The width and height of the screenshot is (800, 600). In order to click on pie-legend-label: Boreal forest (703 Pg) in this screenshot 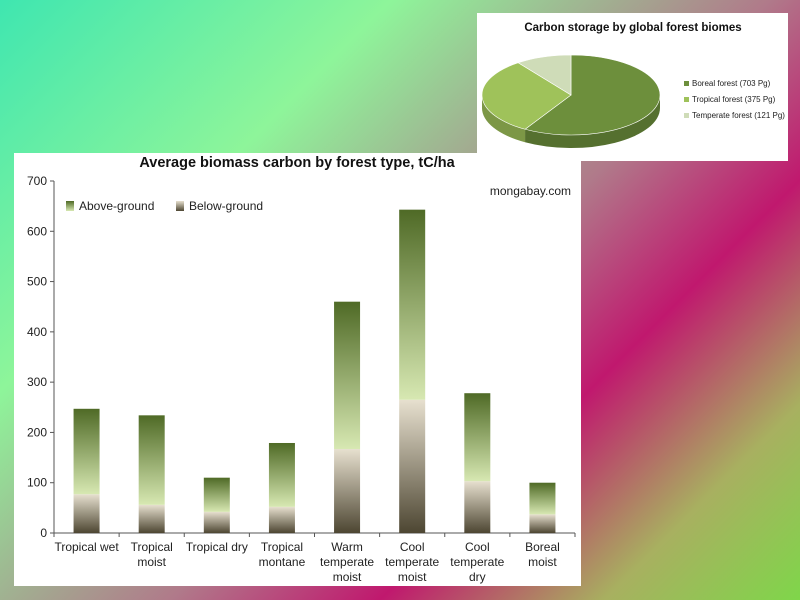, I will do `click(731, 83)`.